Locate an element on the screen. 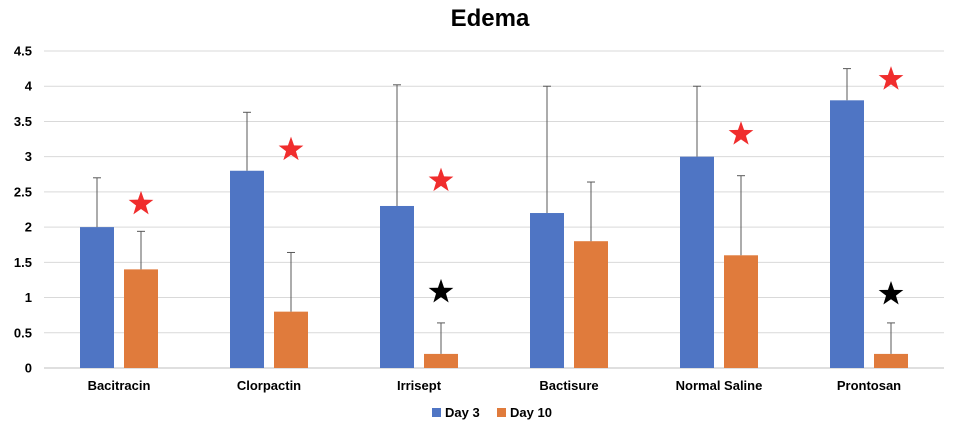 The width and height of the screenshot is (958, 428). y-axis-ticks: 0 0.5 1 1.5 2 2.5 3 3.5 4 4.5 is located at coordinates (23, 210).